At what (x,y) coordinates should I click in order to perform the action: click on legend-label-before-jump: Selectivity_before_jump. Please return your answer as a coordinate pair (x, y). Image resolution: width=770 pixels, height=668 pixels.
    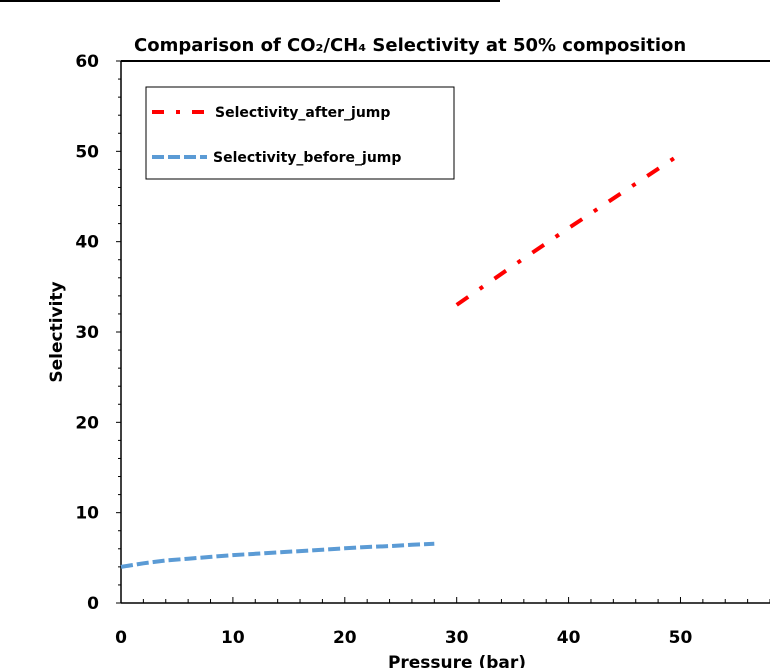
    Looking at the image, I should click on (307, 158).